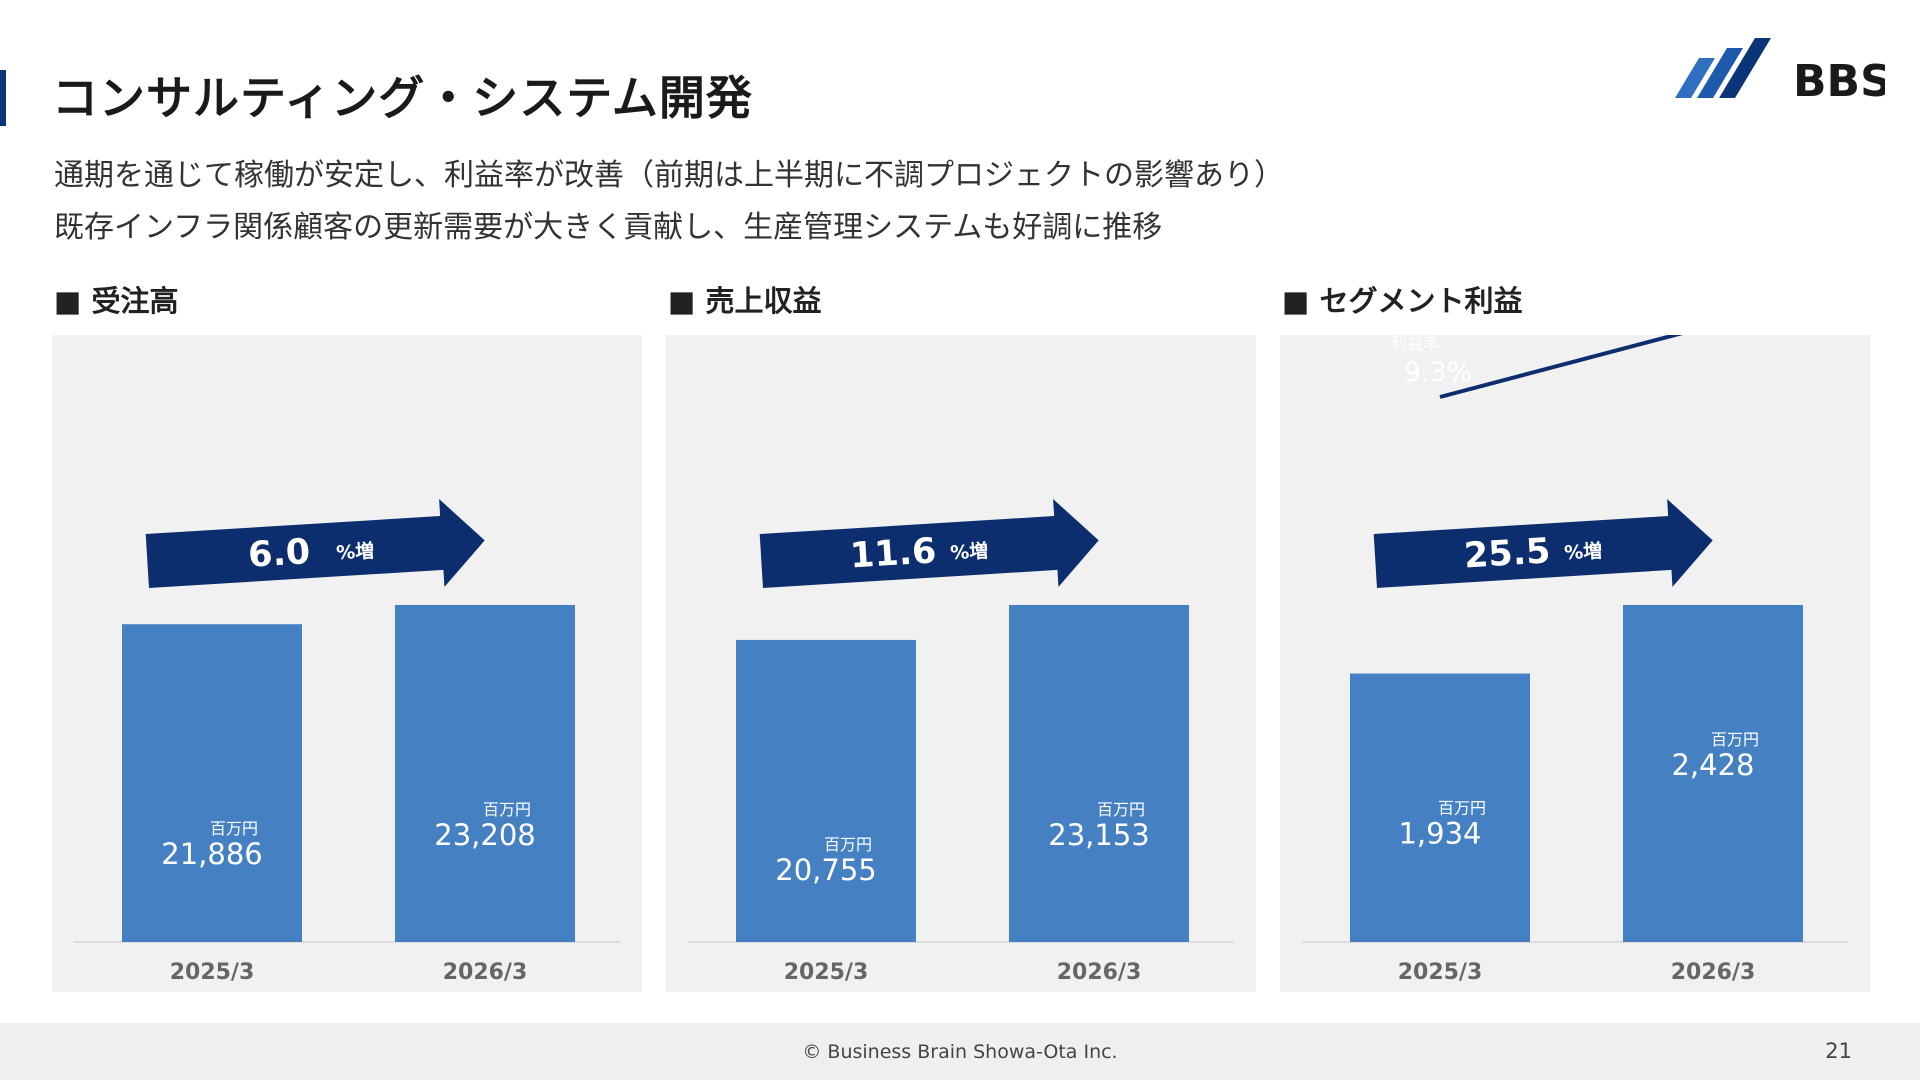 The image size is (1920, 1080). I want to click on title-accent-bar, so click(3, 98).